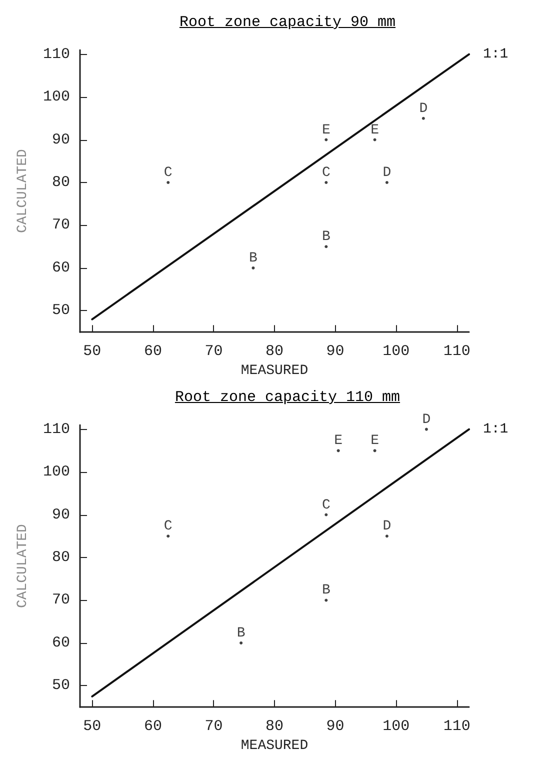 The width and height of the screenshot is (535, 771). What do you see at coordinates (288, 398) in the screenshot?
I see `chart-title: Root zone capacity 110 mm` at bounding box center [288, 398].